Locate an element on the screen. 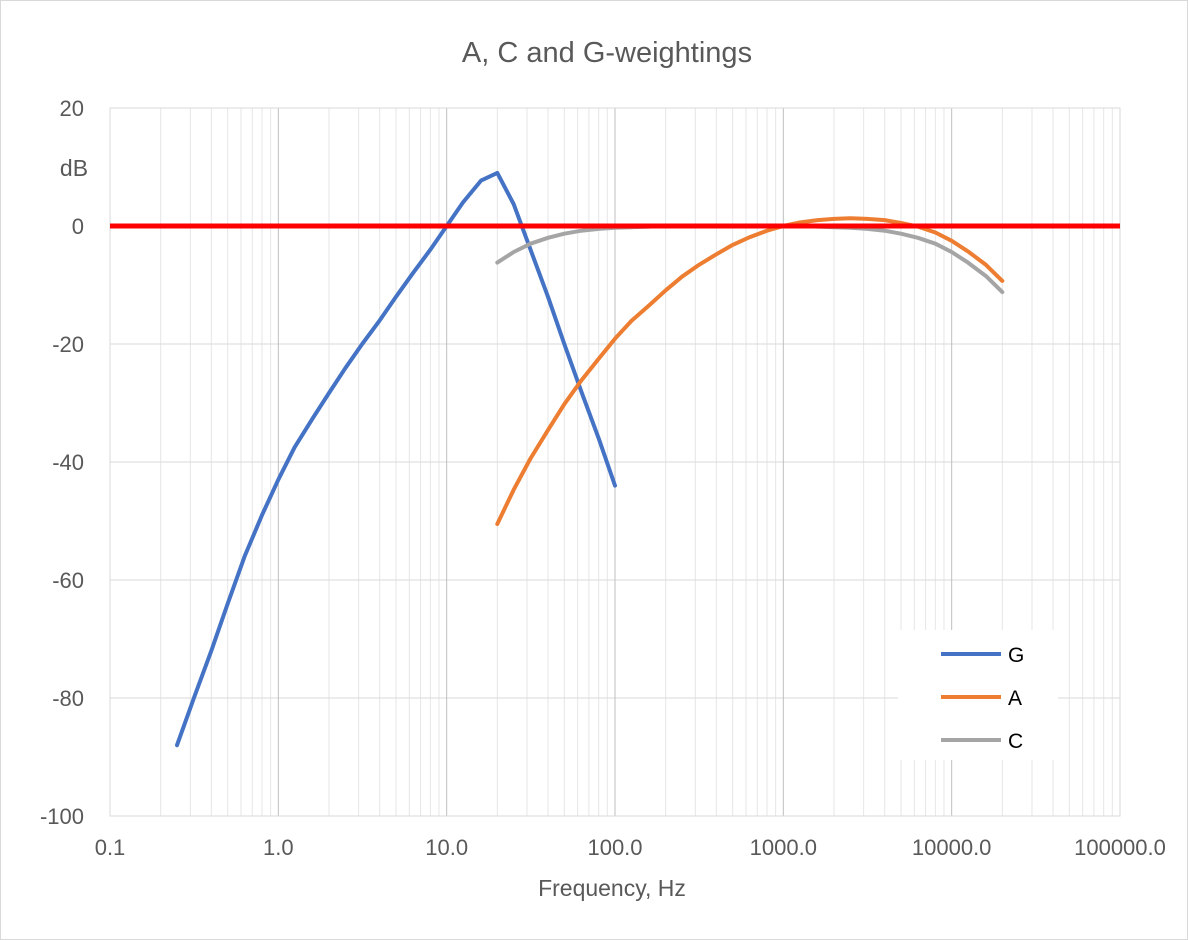 This screenshot has height=940, width=1188. x-tick-label: 1000.0 is located at coordinates (783, 847).